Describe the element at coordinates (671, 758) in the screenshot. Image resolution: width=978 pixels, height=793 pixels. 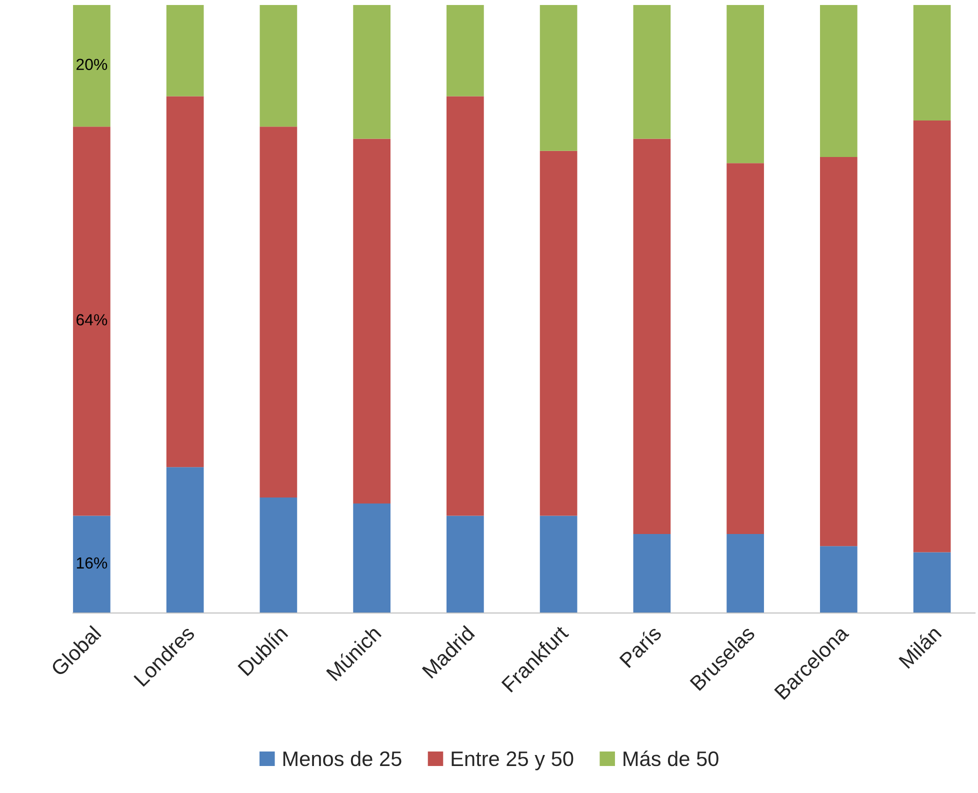
I see `legend-label: Más de 50` at that location.